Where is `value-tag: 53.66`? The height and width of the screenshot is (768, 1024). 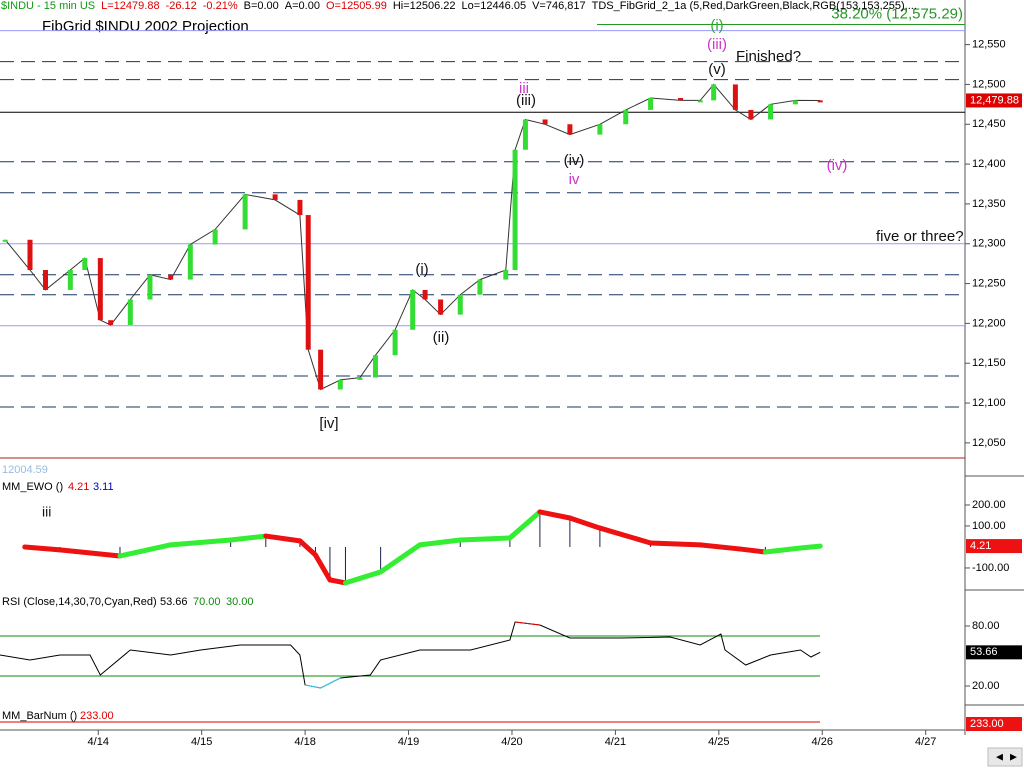 value-tag: 53.66 is located at coordinates (984, 652).